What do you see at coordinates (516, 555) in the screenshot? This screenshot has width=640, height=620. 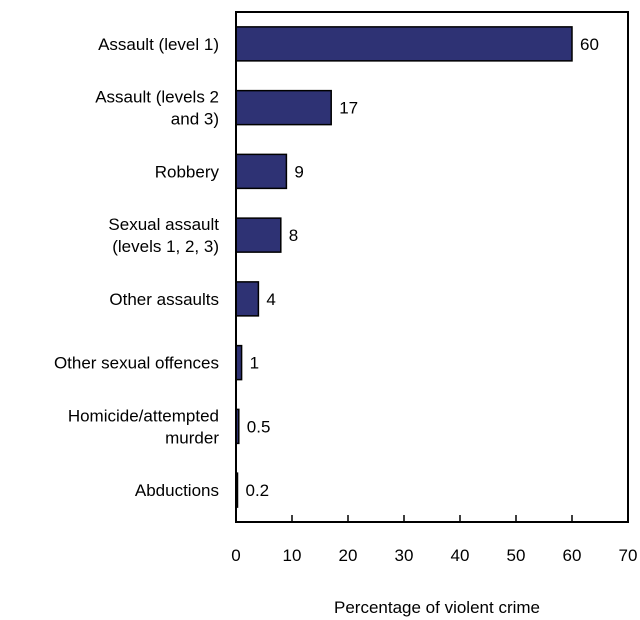 I see `x-tick-label: 50` at bounding box center [516, 555].